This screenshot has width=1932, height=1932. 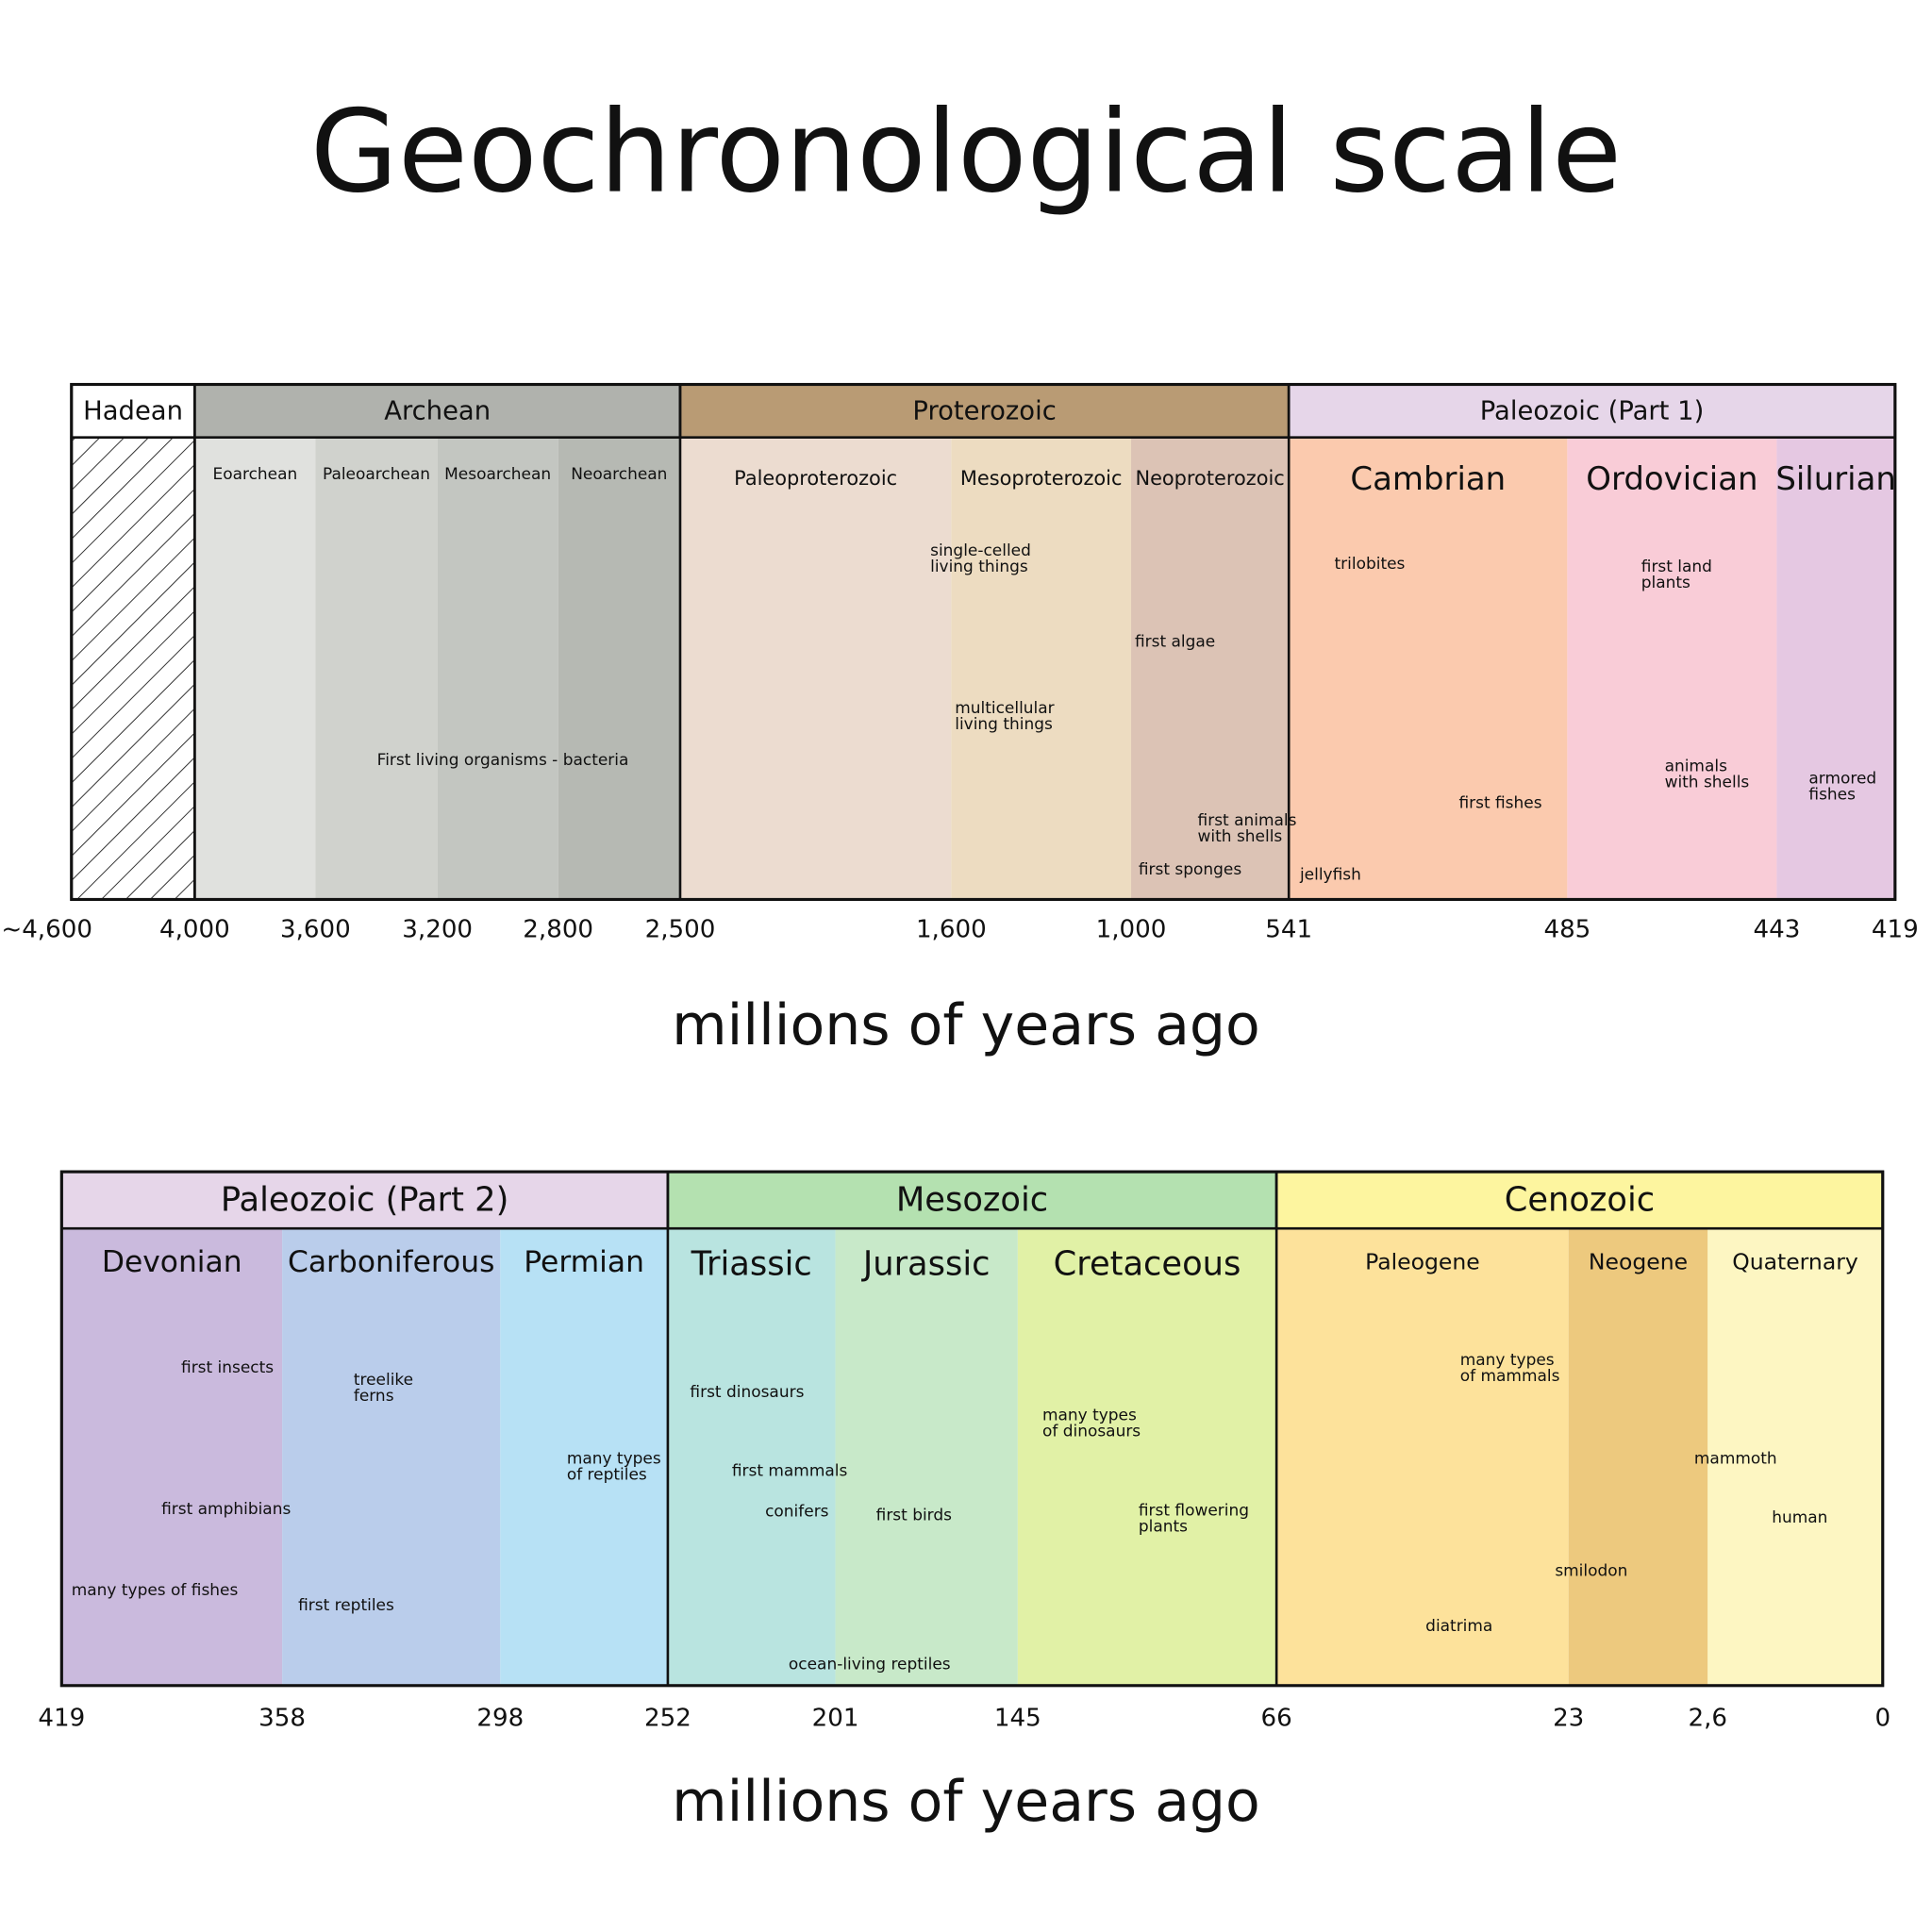 I want to click on tick-label: 4,000, so click(x=194, y=930).